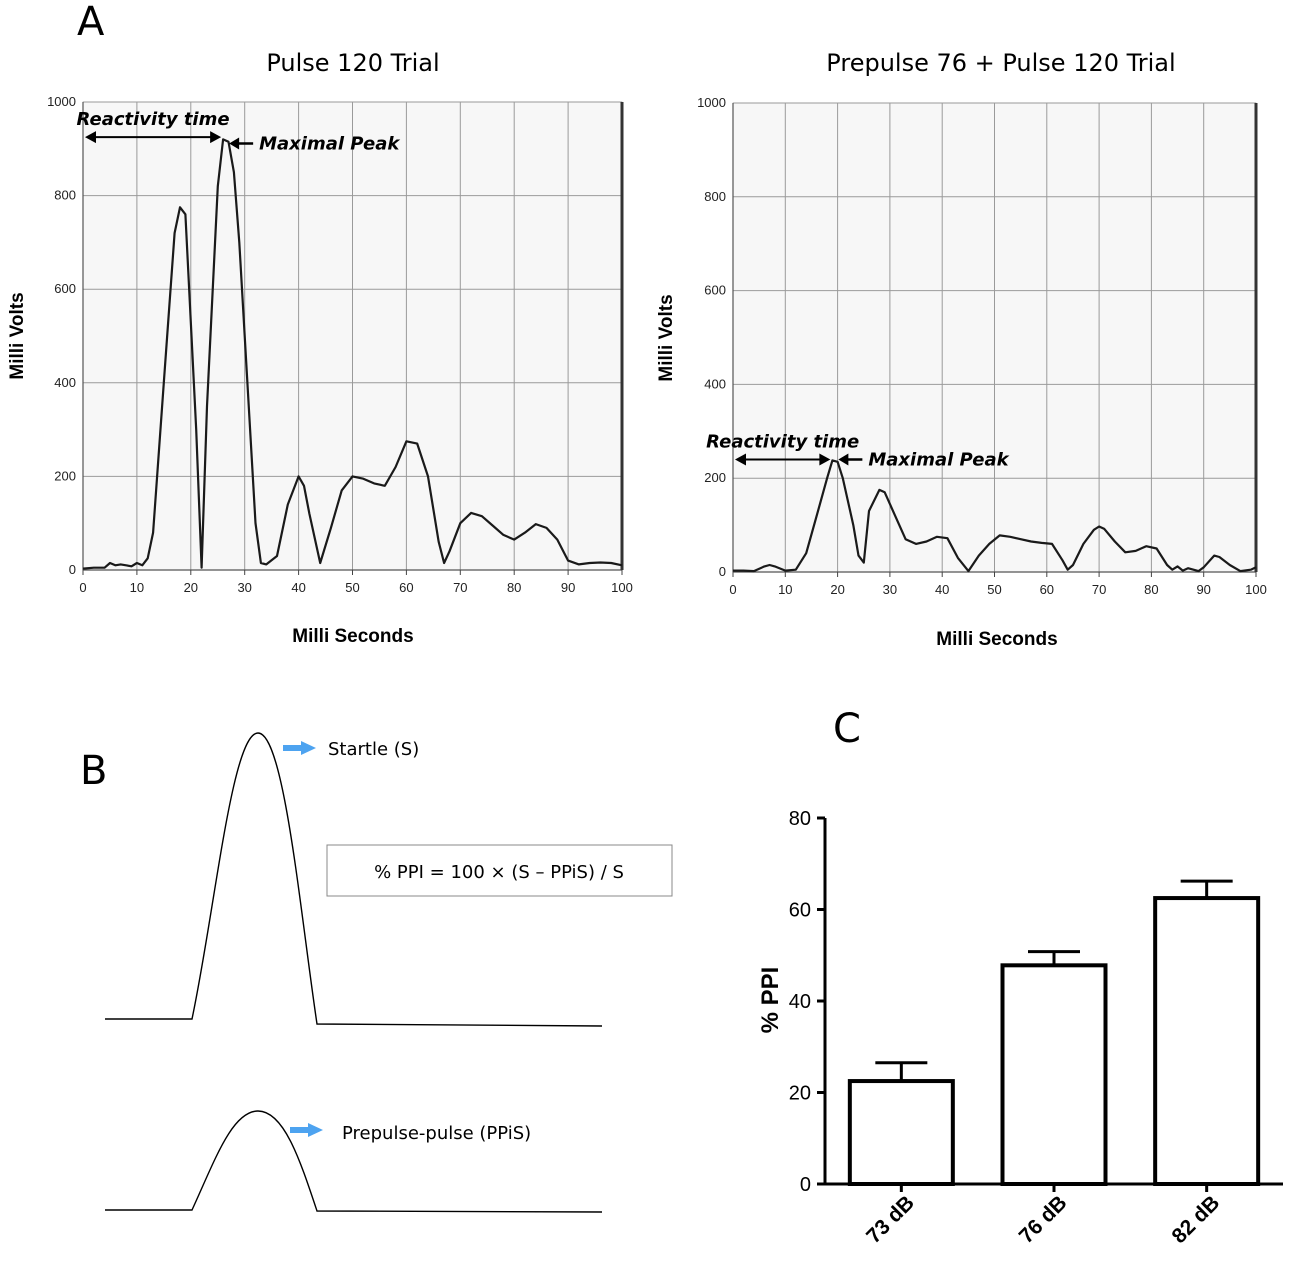  I want to click on prepulse-peak-arrowhead-icon, so click(843, 459).